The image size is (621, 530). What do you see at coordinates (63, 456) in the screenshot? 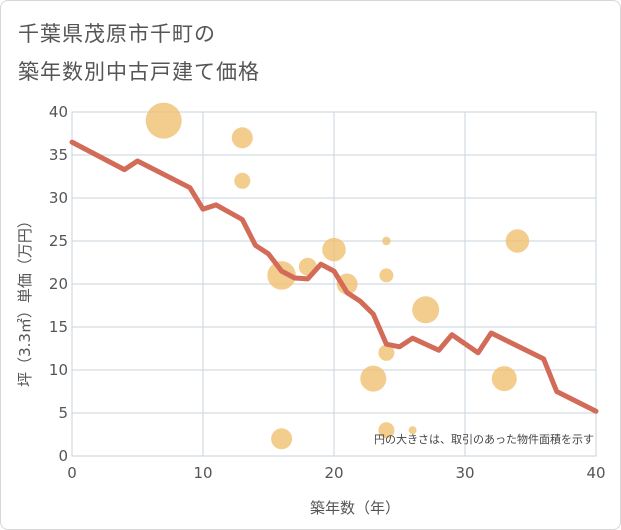
I see `y-tick-label: 0` at bounding box center [63, 456].